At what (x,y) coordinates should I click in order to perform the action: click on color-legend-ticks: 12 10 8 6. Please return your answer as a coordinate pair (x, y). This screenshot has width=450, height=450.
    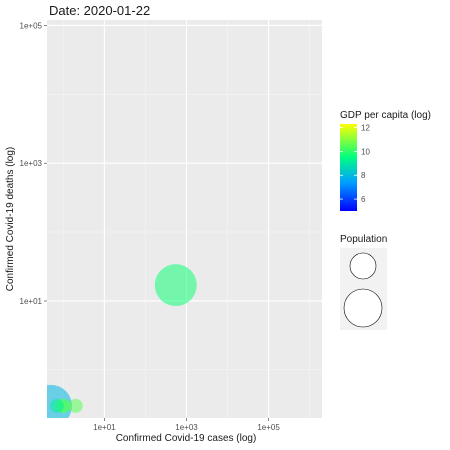
    Looking at the image, I should click on (355, 164).